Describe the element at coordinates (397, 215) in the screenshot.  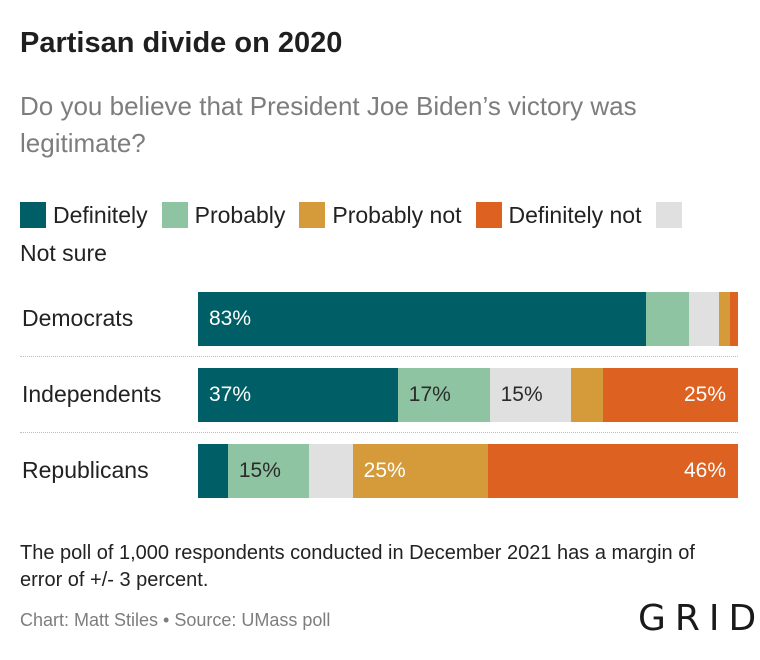
I see `legend-label: Probably not` at that location.